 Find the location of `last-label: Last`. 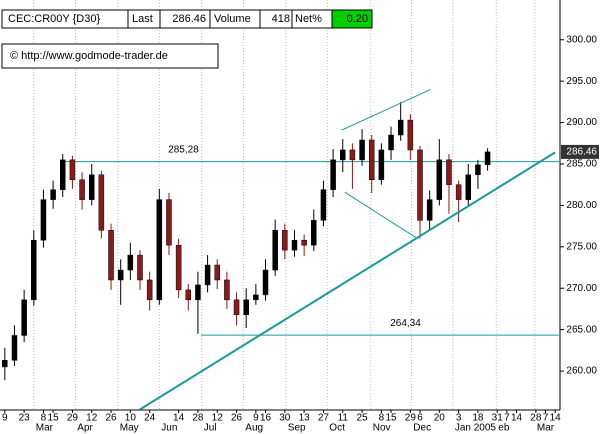

last-label: Last is located at coordinates (142, 19).